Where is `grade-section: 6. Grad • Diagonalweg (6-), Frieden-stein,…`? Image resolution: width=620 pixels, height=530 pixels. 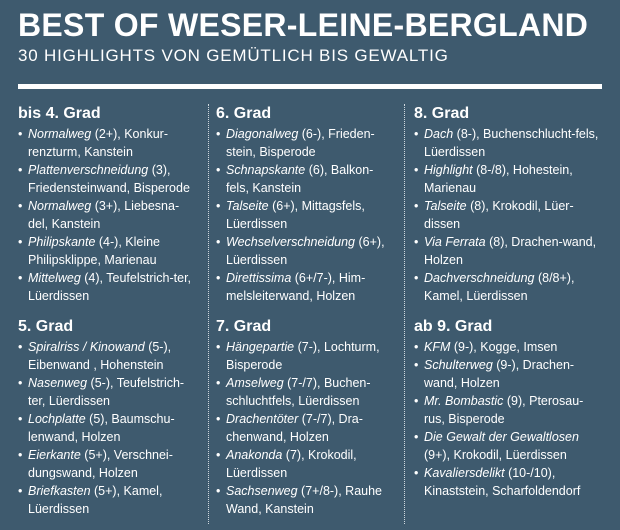 grade-section: 6. Grad • Diagonalweg (6-), Frieden-stein,… is located at coordinates (306, 204).